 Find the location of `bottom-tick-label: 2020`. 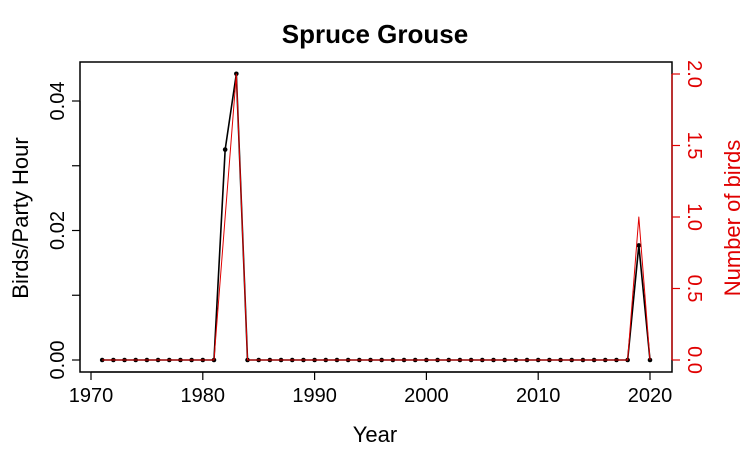

bottom-tick-label: 2020 is located at coordinates (650, 396).